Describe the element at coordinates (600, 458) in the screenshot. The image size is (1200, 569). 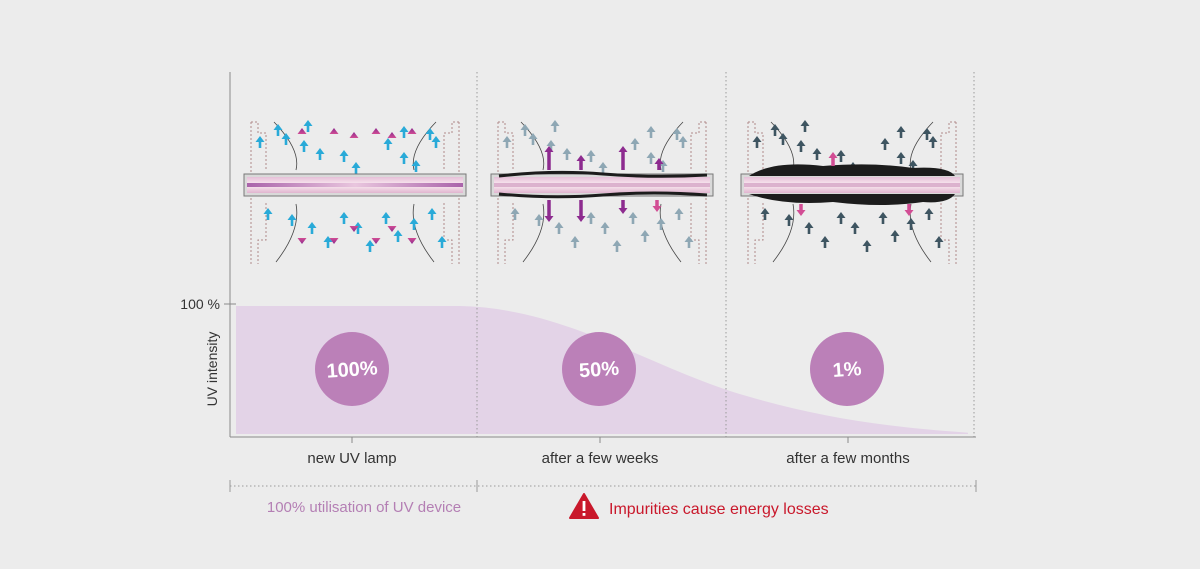
I see `stage-label-weeks: after a few weeks` at that location.